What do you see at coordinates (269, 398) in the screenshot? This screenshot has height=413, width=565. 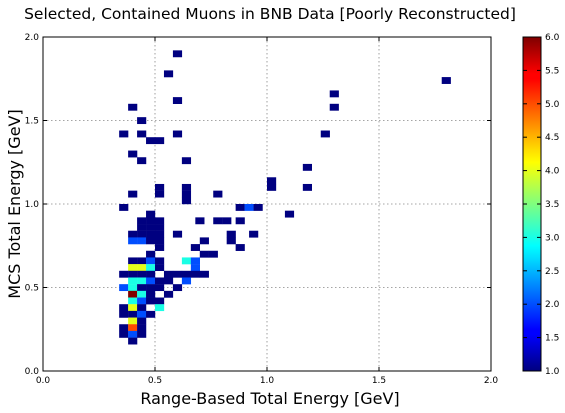 I see `x-axis-label: Range-Based Total Energy [GeV]` at bounding box center [269, 398].